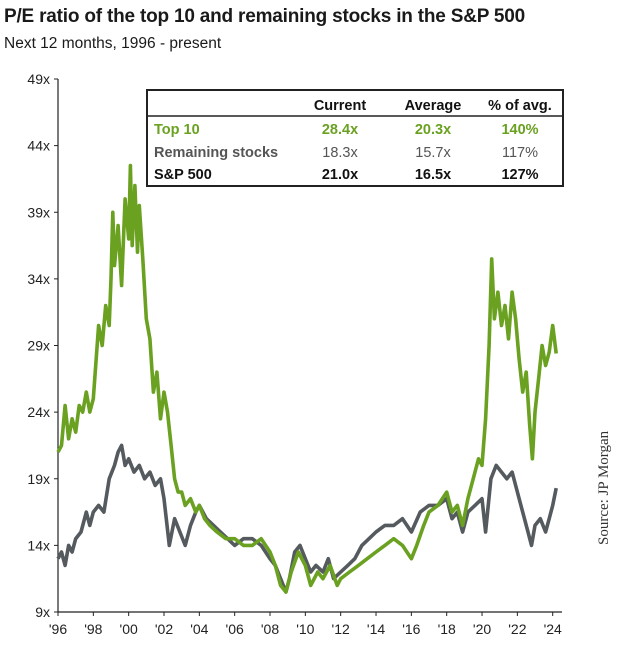  What do you see at coordinates (604, 487) in the screenshot?
I see `source-note: Source: JP Morgan` at bounding box center [604, 487].